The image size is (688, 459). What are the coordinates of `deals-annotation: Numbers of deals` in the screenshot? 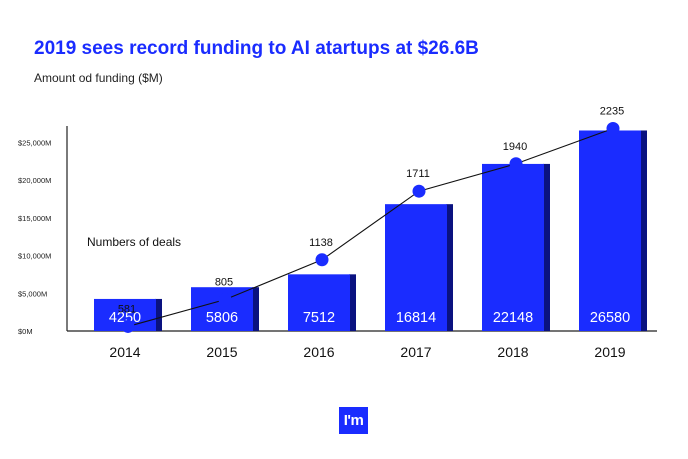 It's located at (134, 242).